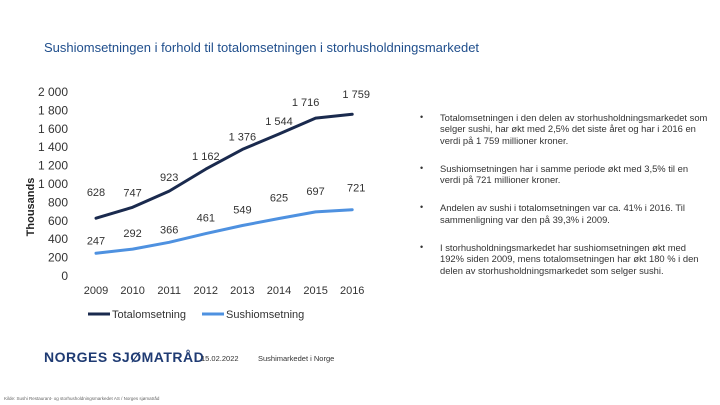 This screenshot has height=405, width=720. Describe the element at coordinates (352, 291) in the screenshot. I see `x-tick-label: 2016` at that location.